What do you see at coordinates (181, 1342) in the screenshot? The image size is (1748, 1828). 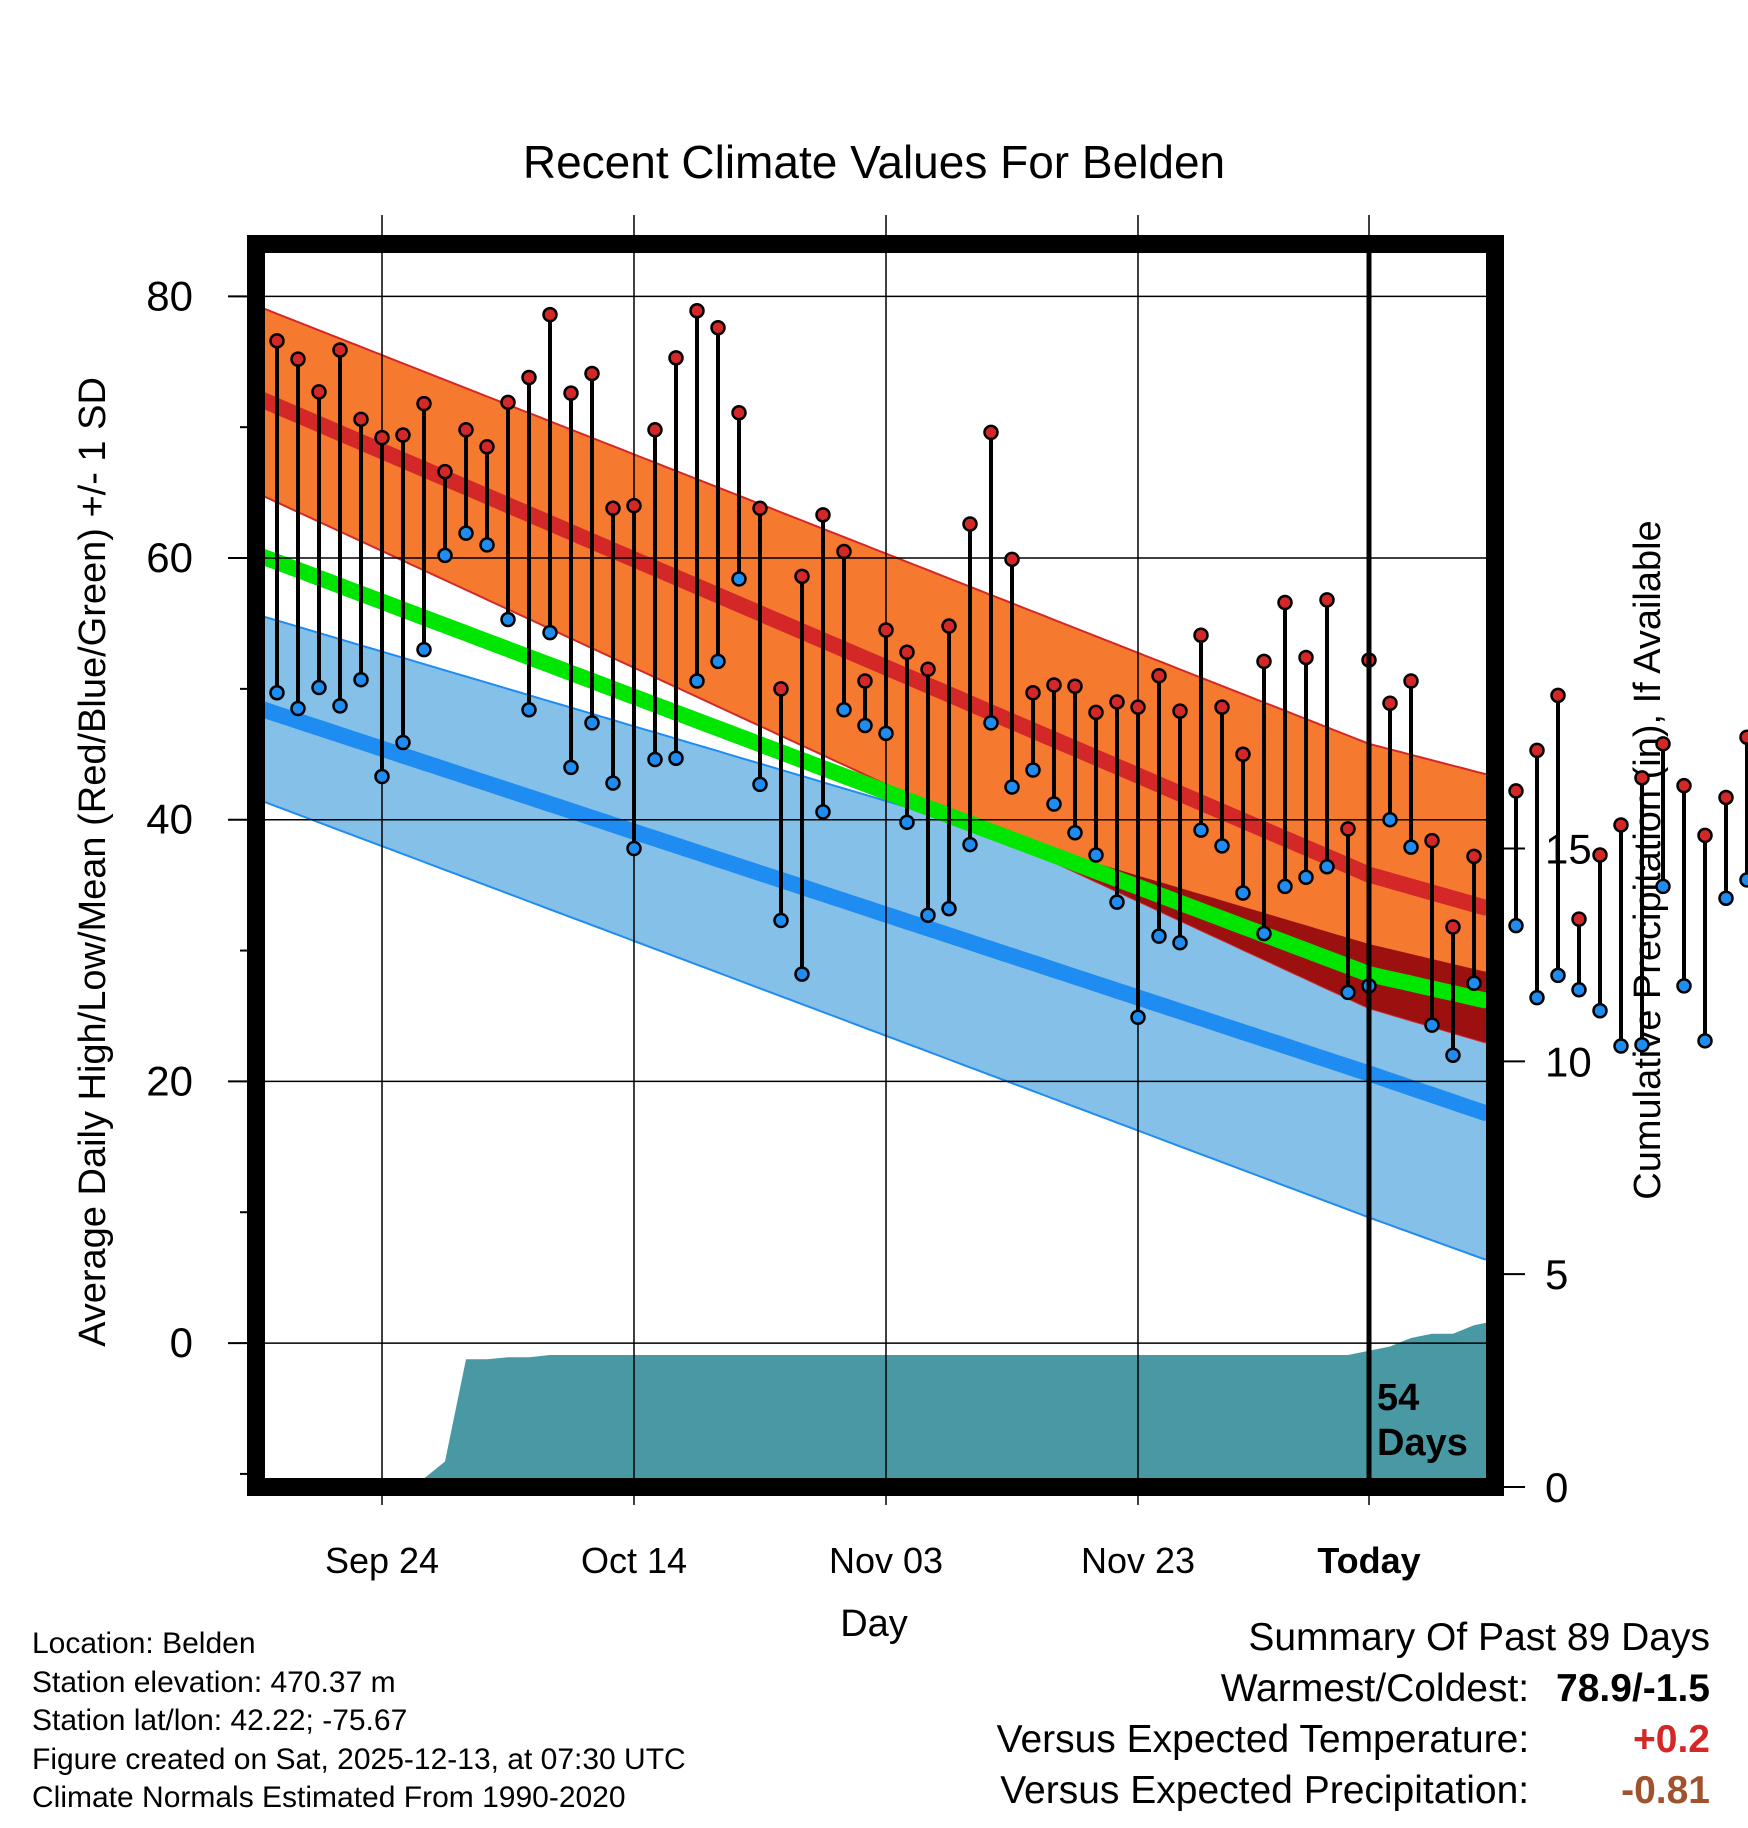 I see `y-tick-label: 0` at bounding box center [181, 1342].